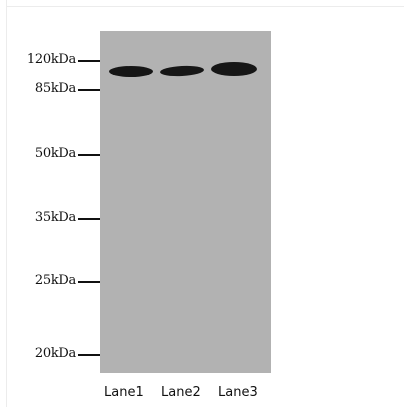 The height and width of the screenshot is (407, 404). I want to click on marker-label: 120kDa, so click(51, 59).